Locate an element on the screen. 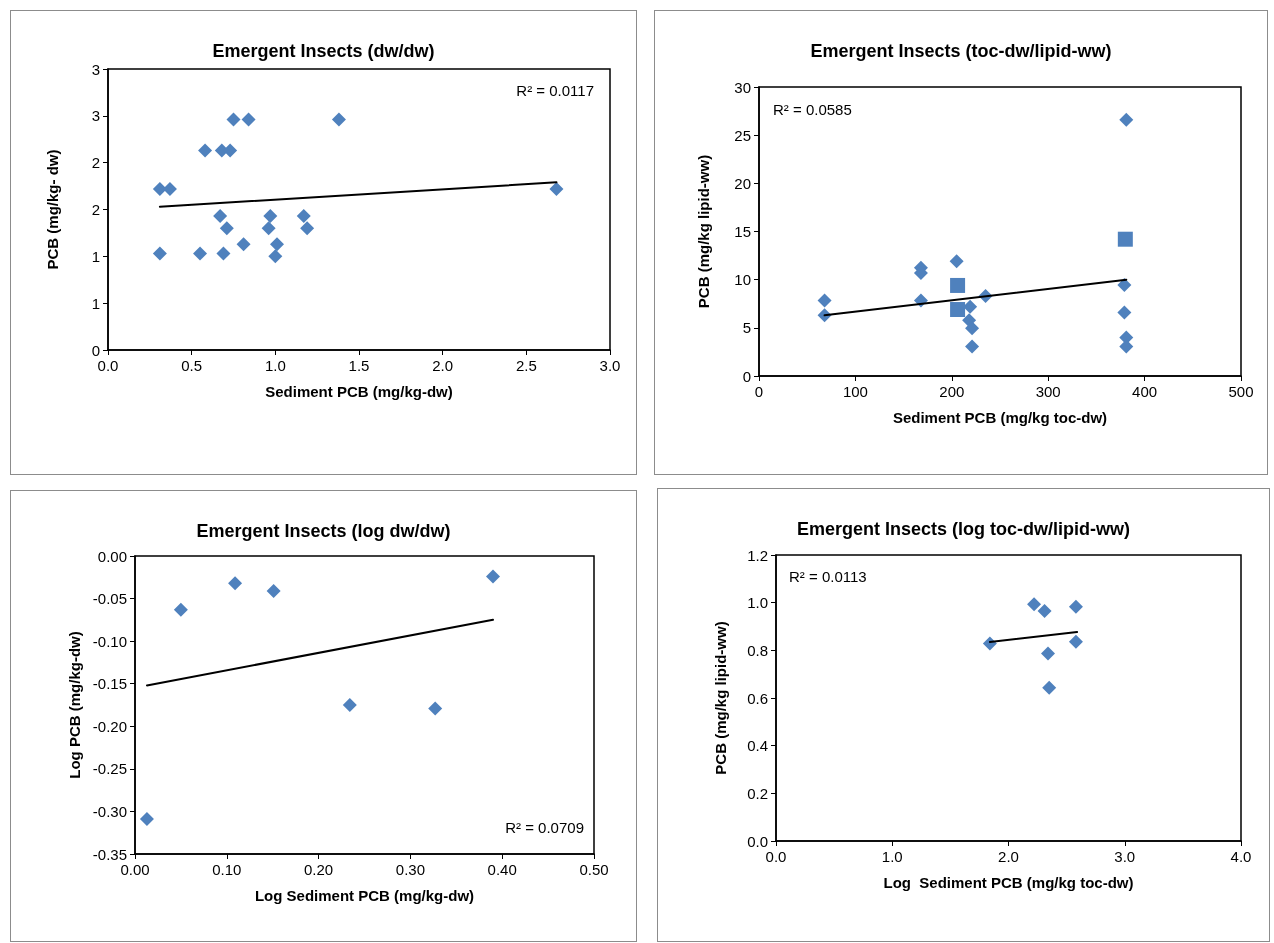  x-axis-title: Sediment PCB (mg/kg toc-dw) is located at coordinates (1000, 417).